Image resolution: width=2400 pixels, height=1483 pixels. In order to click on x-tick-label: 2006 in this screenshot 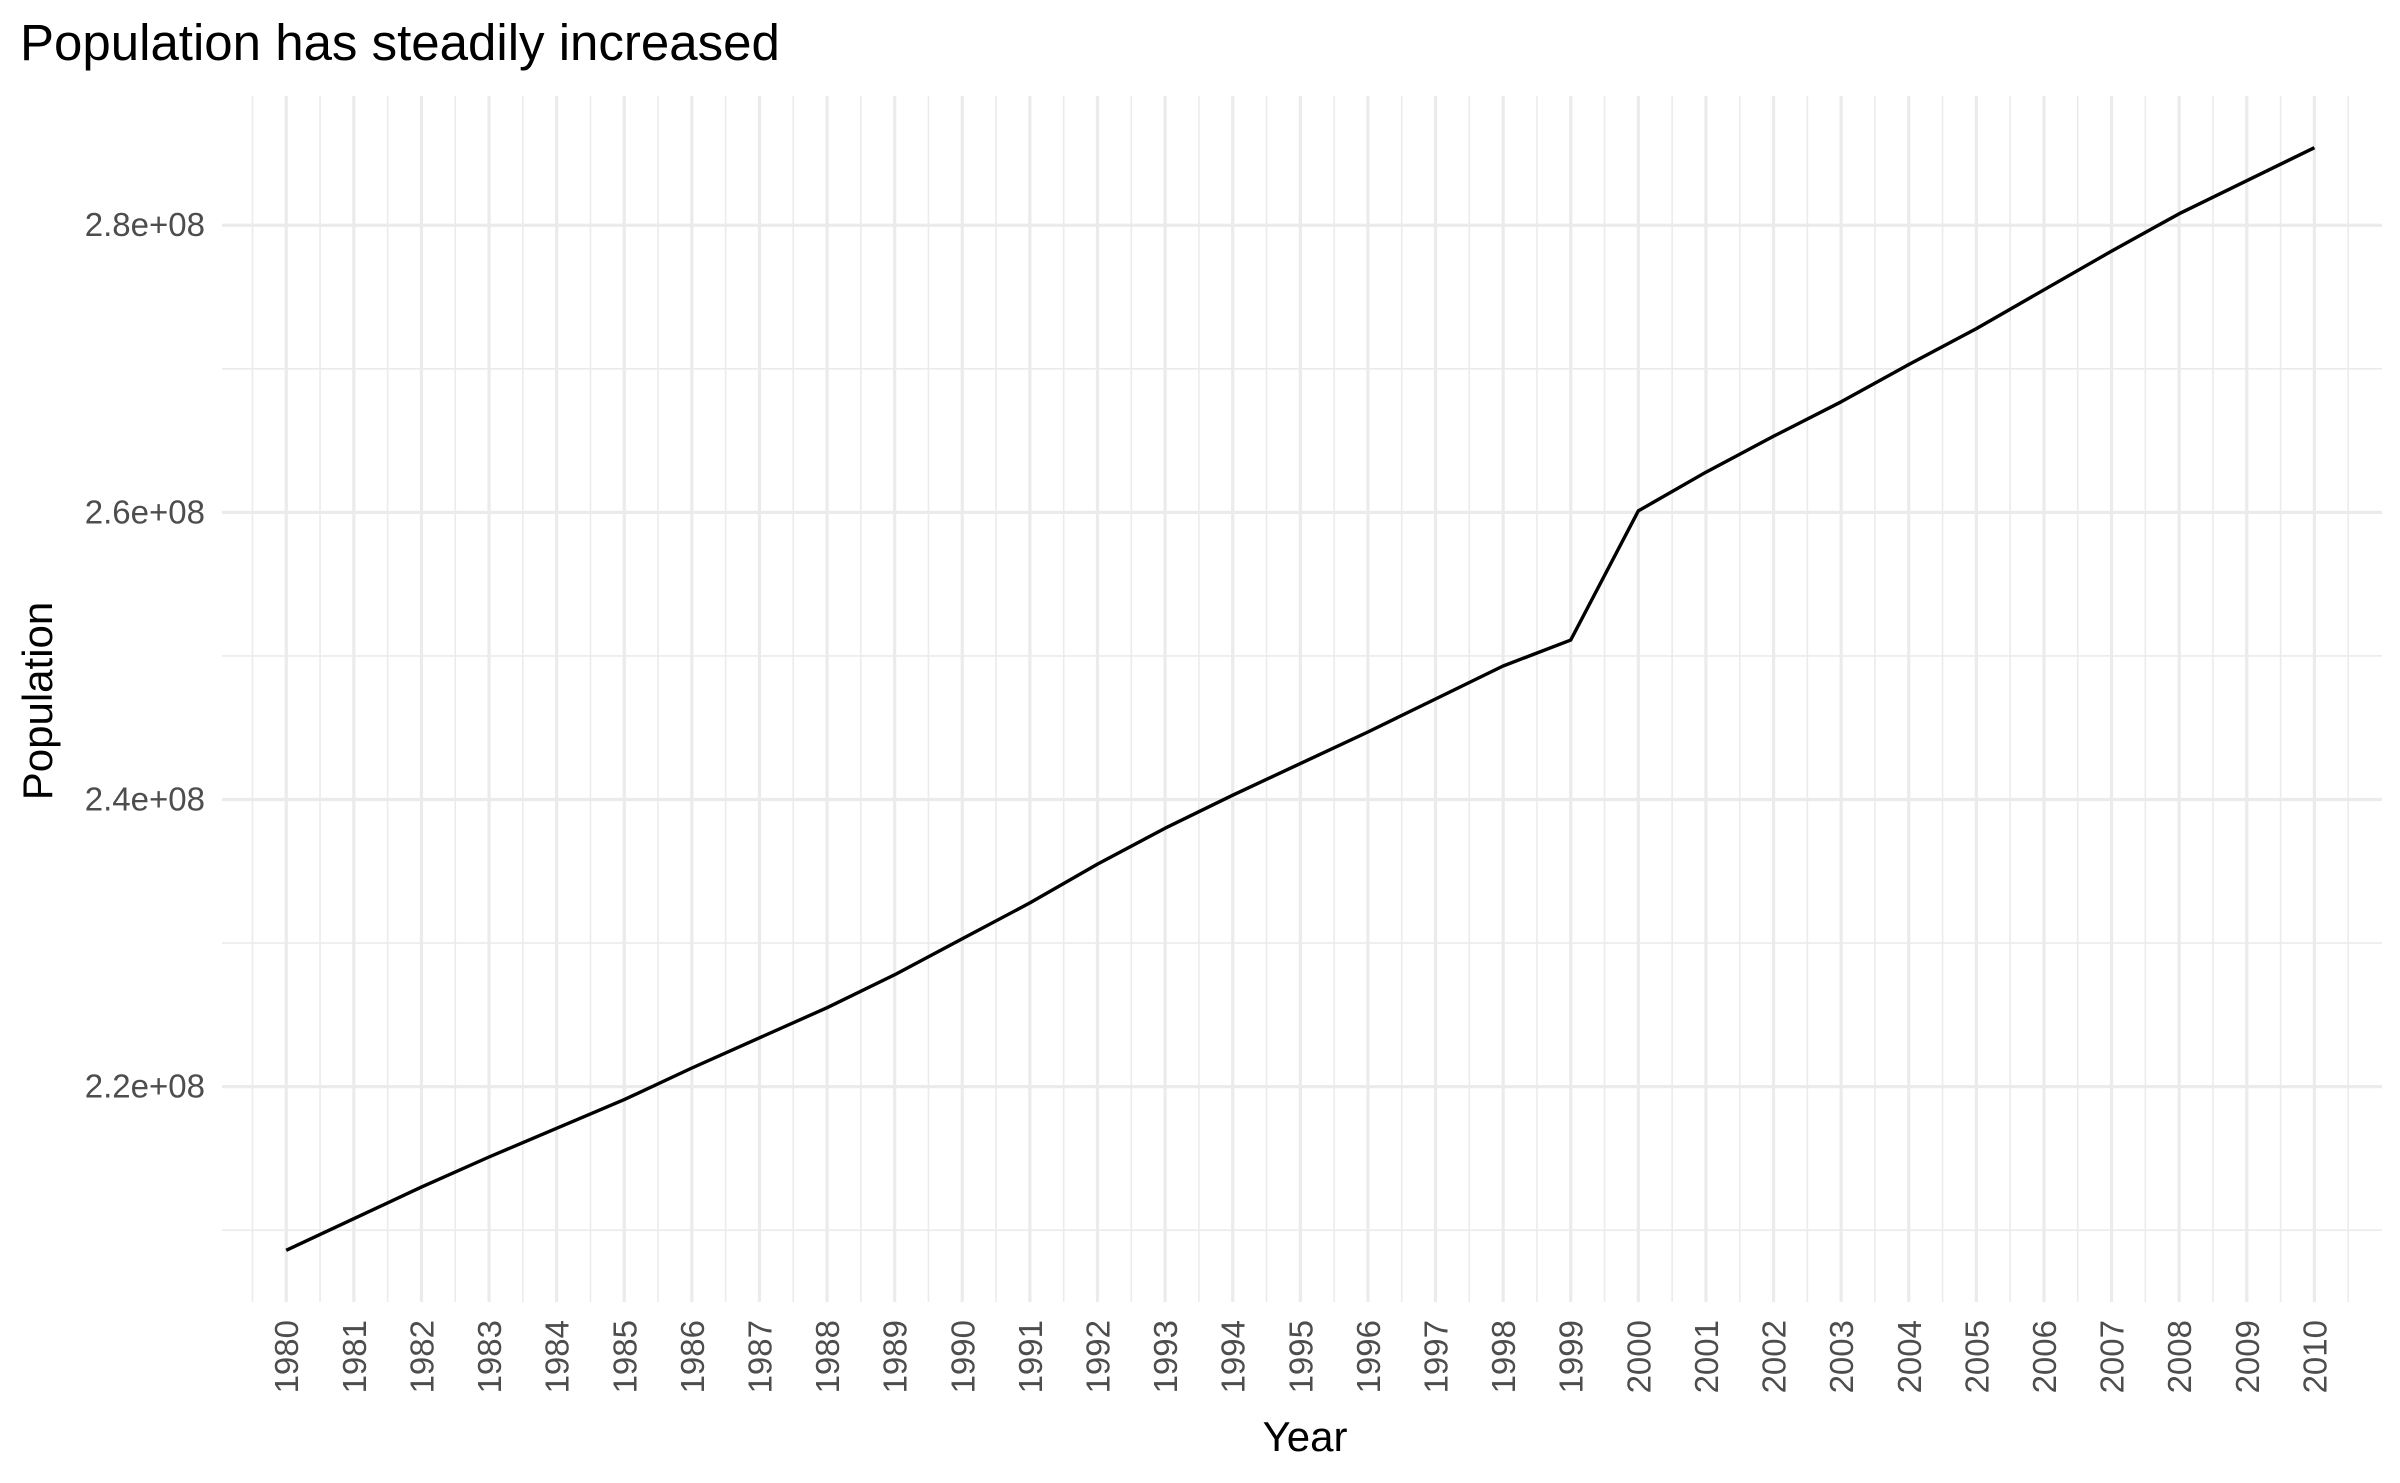, I will do `click(2044, 1356)`.